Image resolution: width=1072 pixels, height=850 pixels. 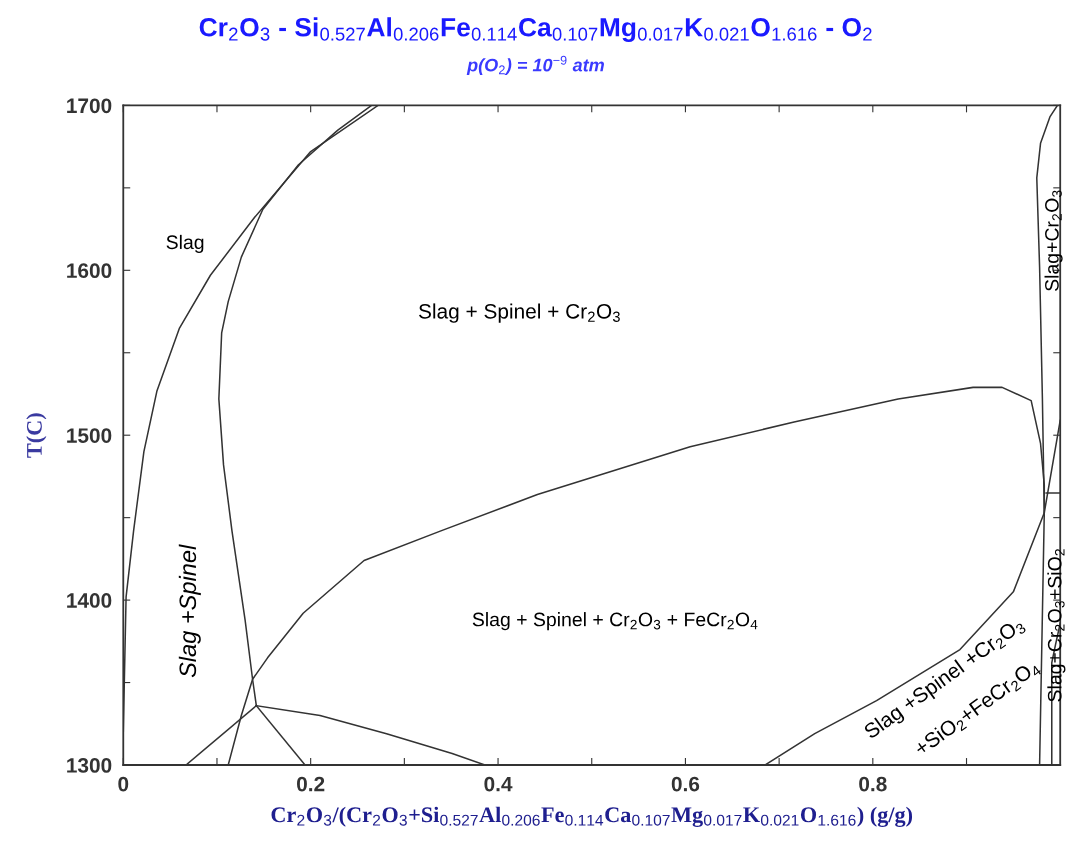 I want to click on annotation: Slag + Spinel + Cr$_{2}$O$_{3}$, so click(x=519, y=313).